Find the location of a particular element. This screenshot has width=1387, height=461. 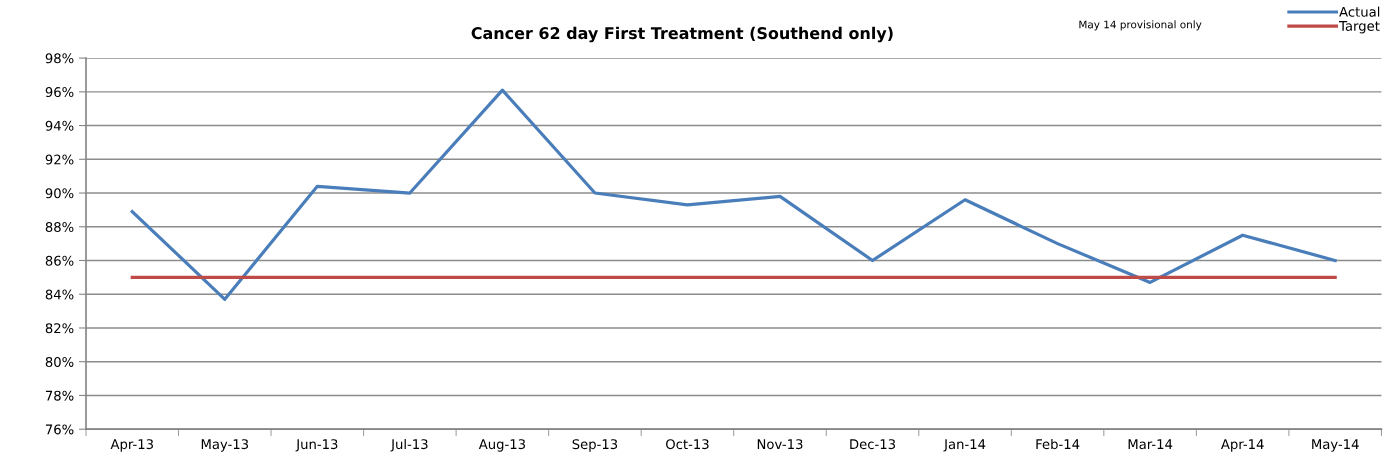

legend-label: Target is located at coordinates (1359, 27).